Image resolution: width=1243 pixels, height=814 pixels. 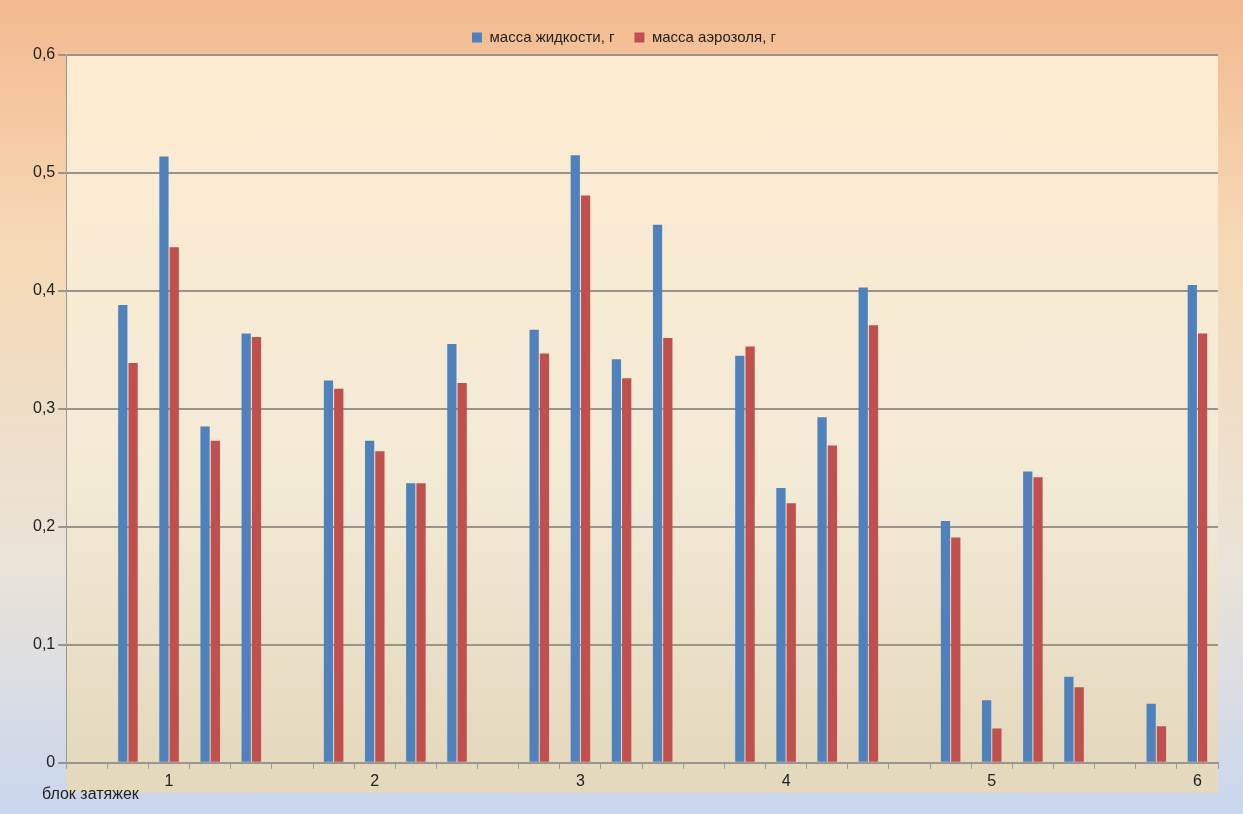 I want to click on y-tick-label: 0,6, so click(x=44, y=54).